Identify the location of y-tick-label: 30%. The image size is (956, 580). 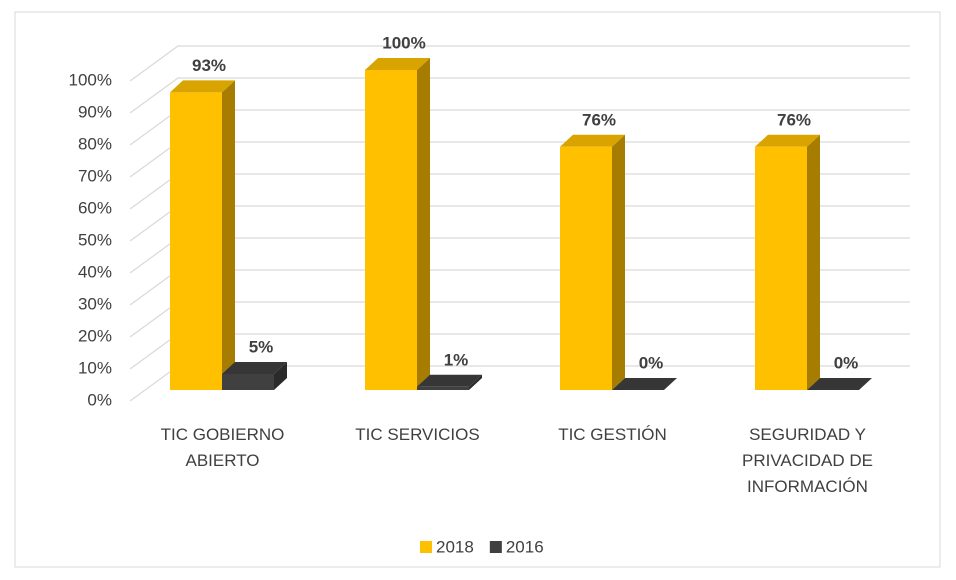
(95, 303).